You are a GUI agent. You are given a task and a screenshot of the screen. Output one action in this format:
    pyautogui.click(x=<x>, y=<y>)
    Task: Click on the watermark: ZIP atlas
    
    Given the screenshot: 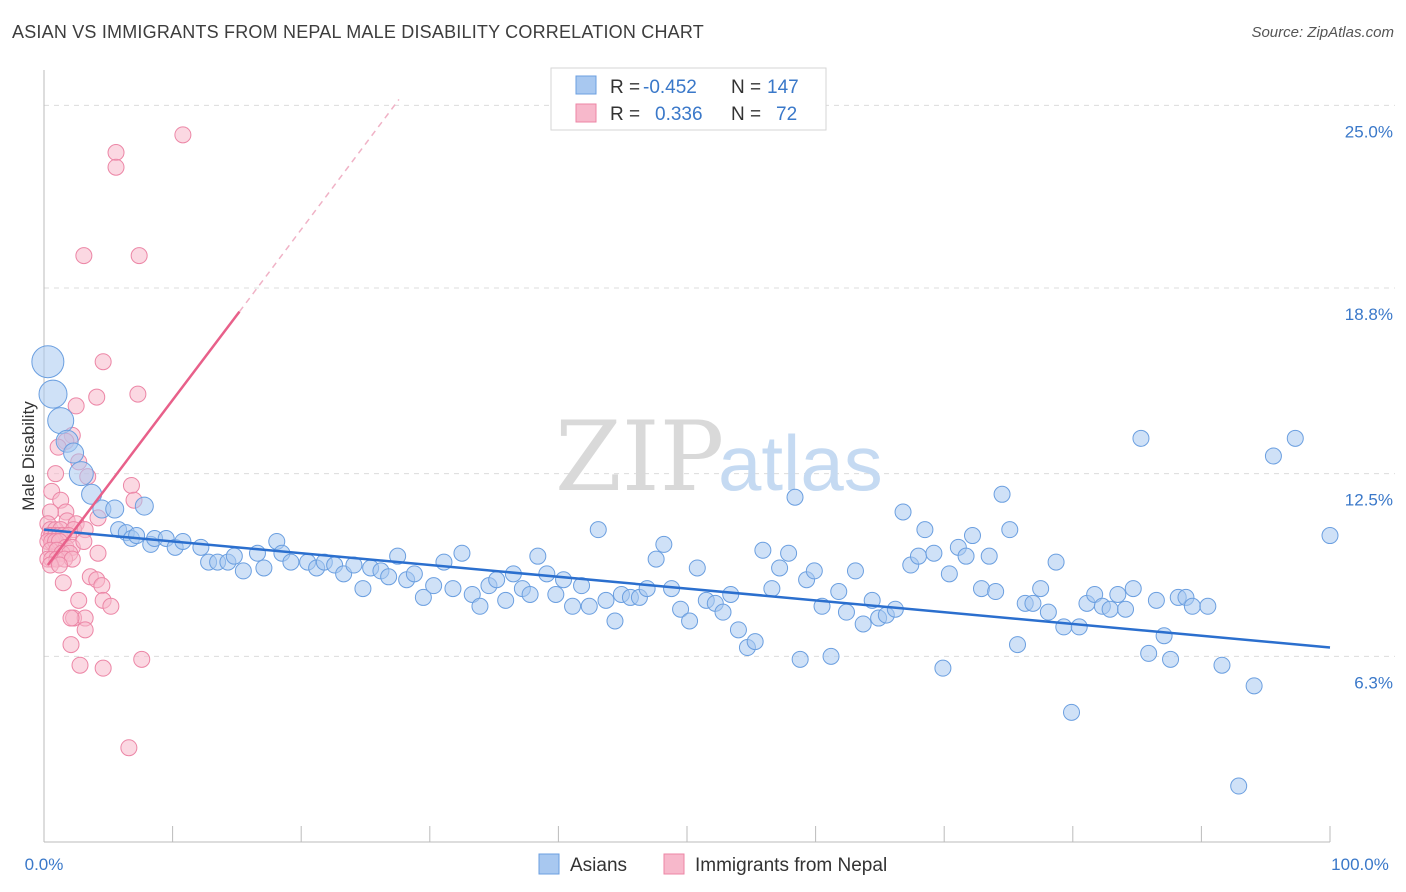 What is the action you would take?
    pyautogui.click(x=719, y=457)
    